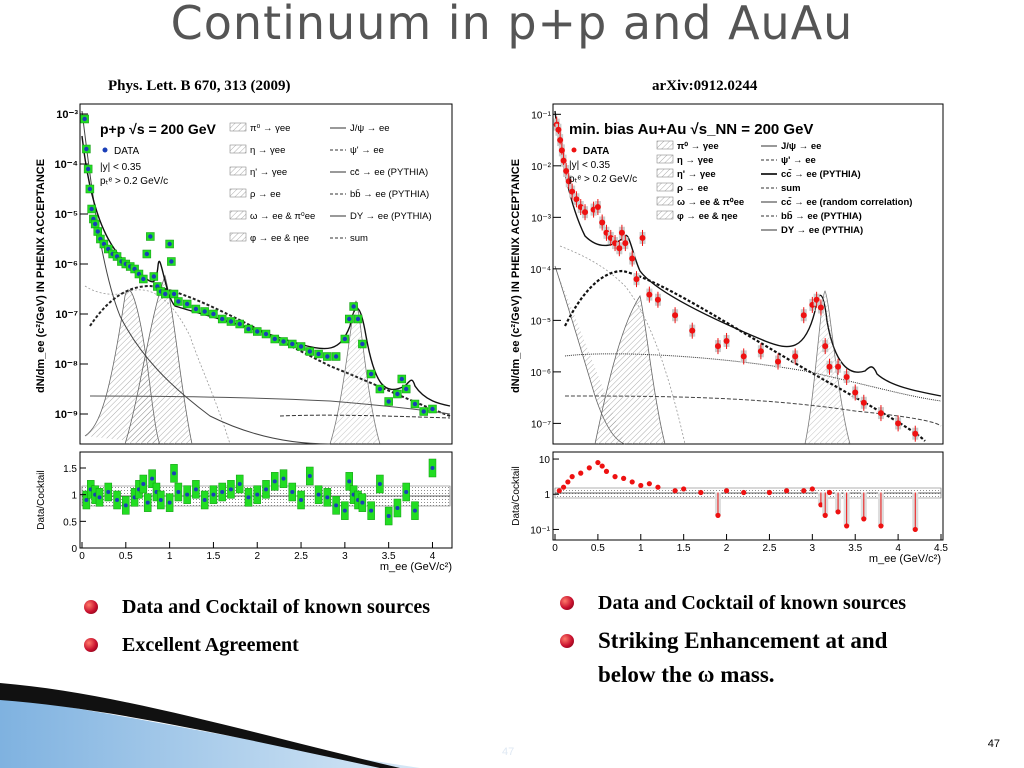 The width and height of the screenshot is (1024, 768). I want to click on pp-legend-entry: cc̄ → ee (PYTHIA), so click(389, 172).